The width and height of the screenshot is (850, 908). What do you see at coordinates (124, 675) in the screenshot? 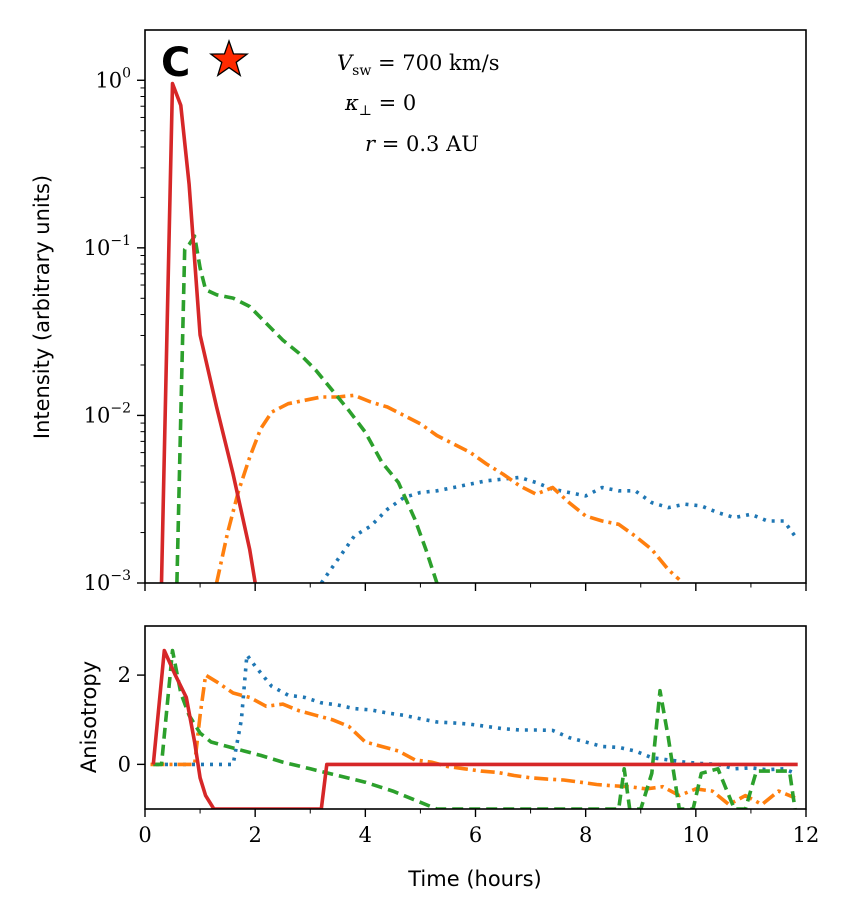
I see `anisotropy-y-tick-label: 2` at bounding box center [124, 675].